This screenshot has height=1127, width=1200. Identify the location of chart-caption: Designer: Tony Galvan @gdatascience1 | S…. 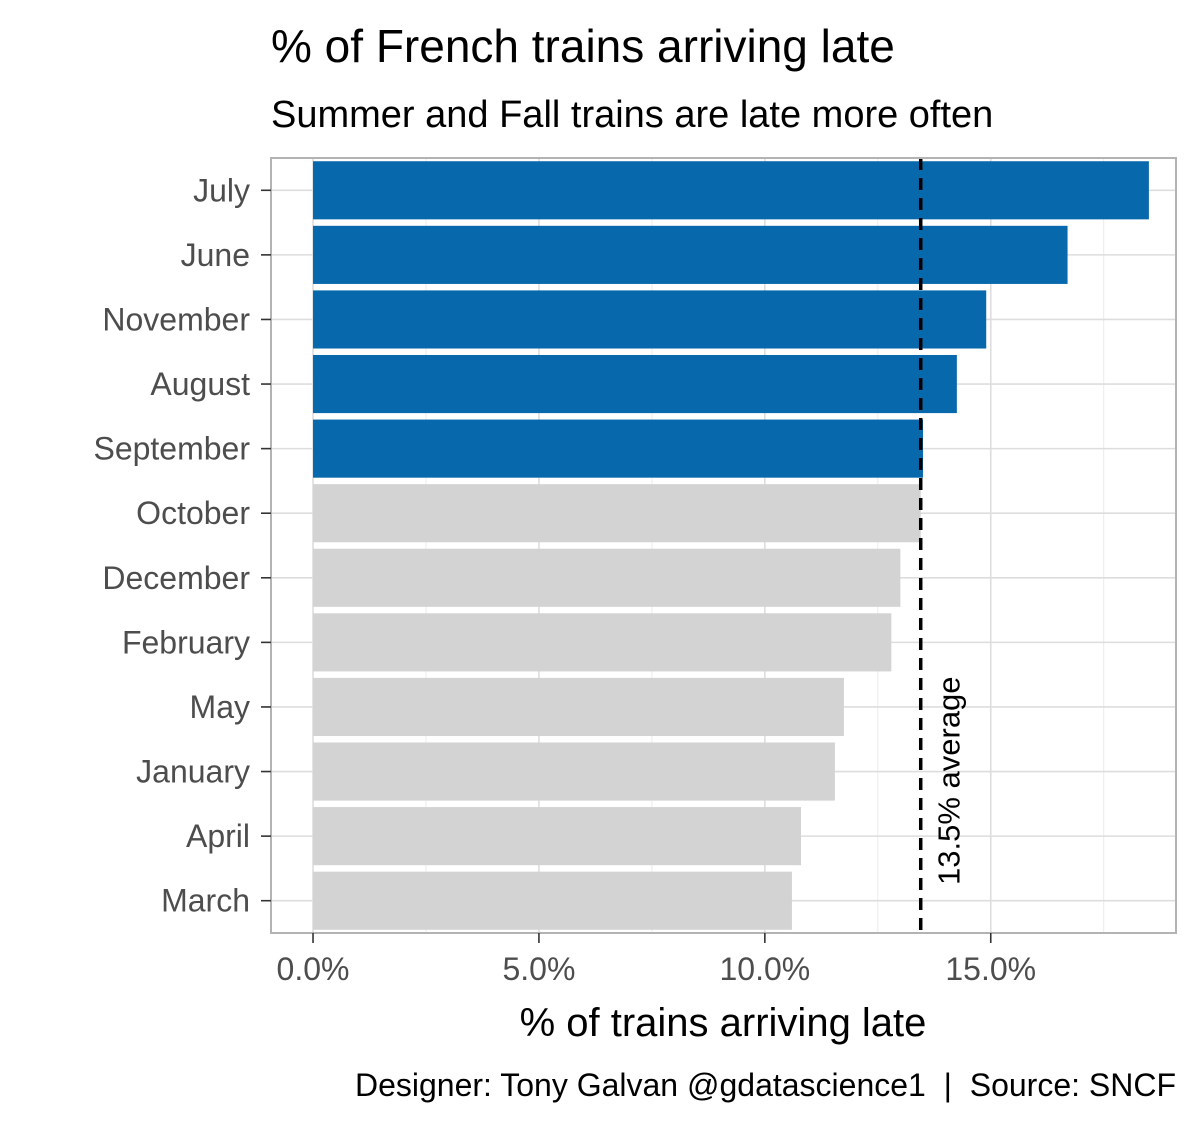
(765, 1085).